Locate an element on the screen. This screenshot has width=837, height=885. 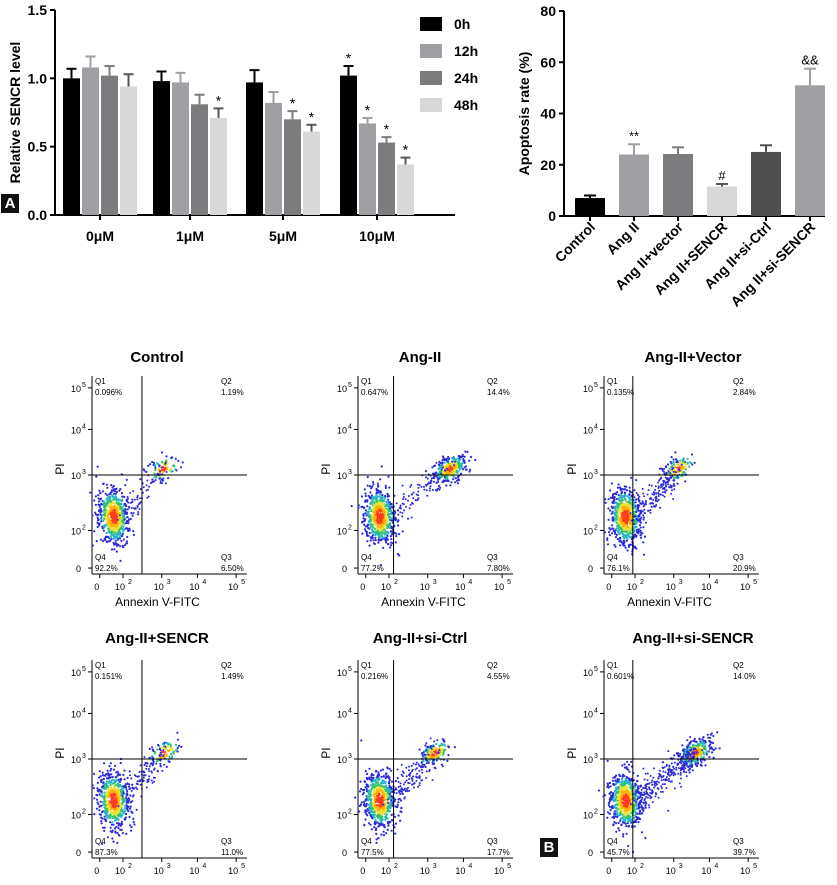
flow-y-tick-exponent: 5 is located at coordinates (596, 669).